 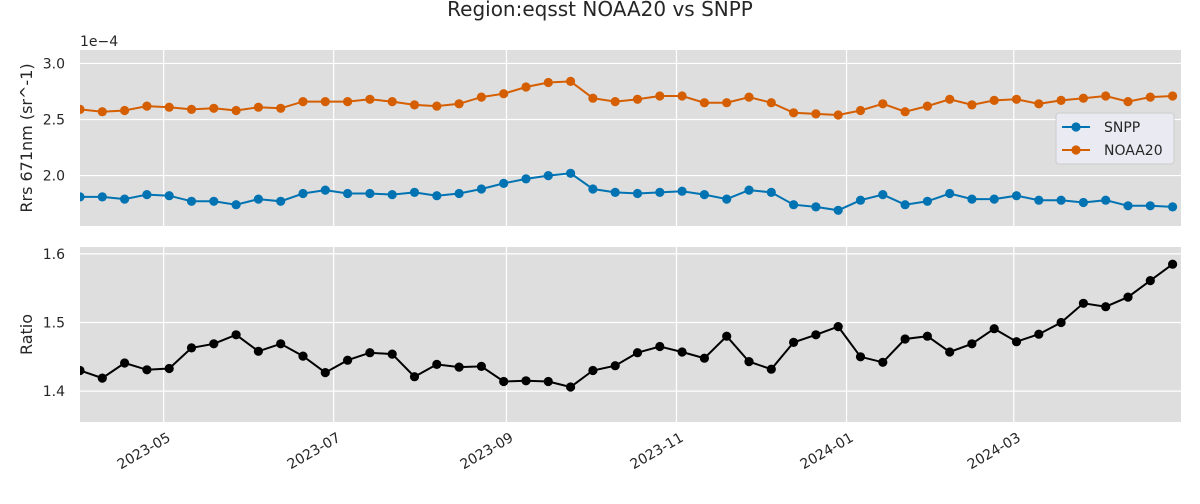 What do you see at coordinates (657, 451) in the screenshot?
I see `x-tick-label: 2023-11` at bounding box center [657, 451].